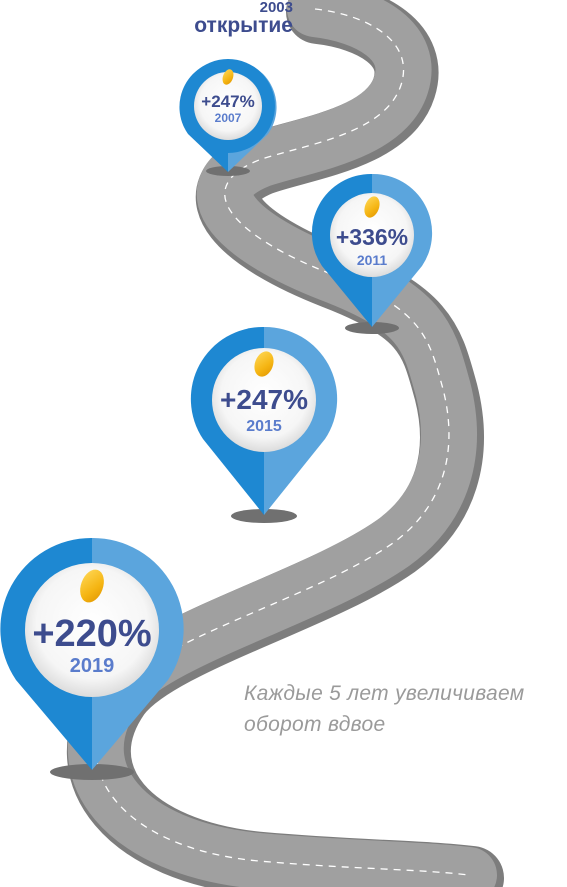  I want to click on milestone-pin-2019: +220% 2019, so click(92, 658).